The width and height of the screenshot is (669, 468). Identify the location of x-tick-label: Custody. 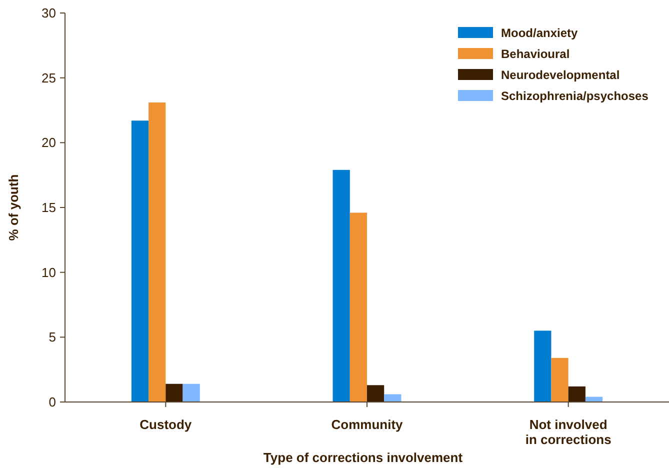
(166, 424).